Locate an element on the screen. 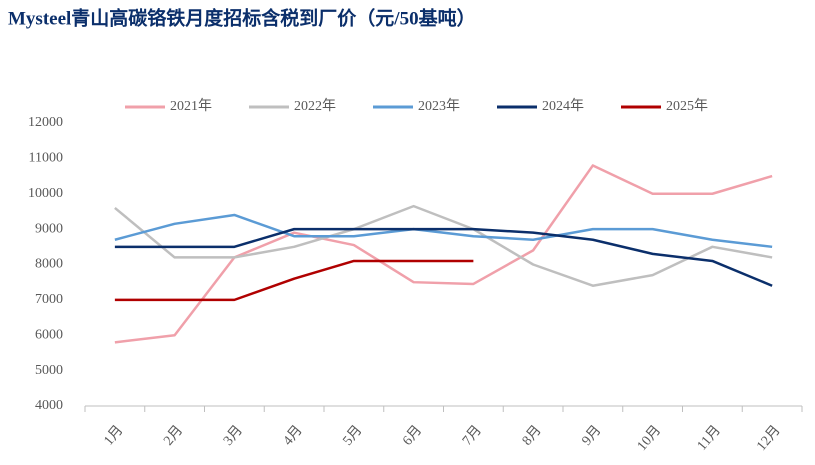 This screenshot has width=815, height=465. legend-label: 2025年 is located at coordinates (687, 106).